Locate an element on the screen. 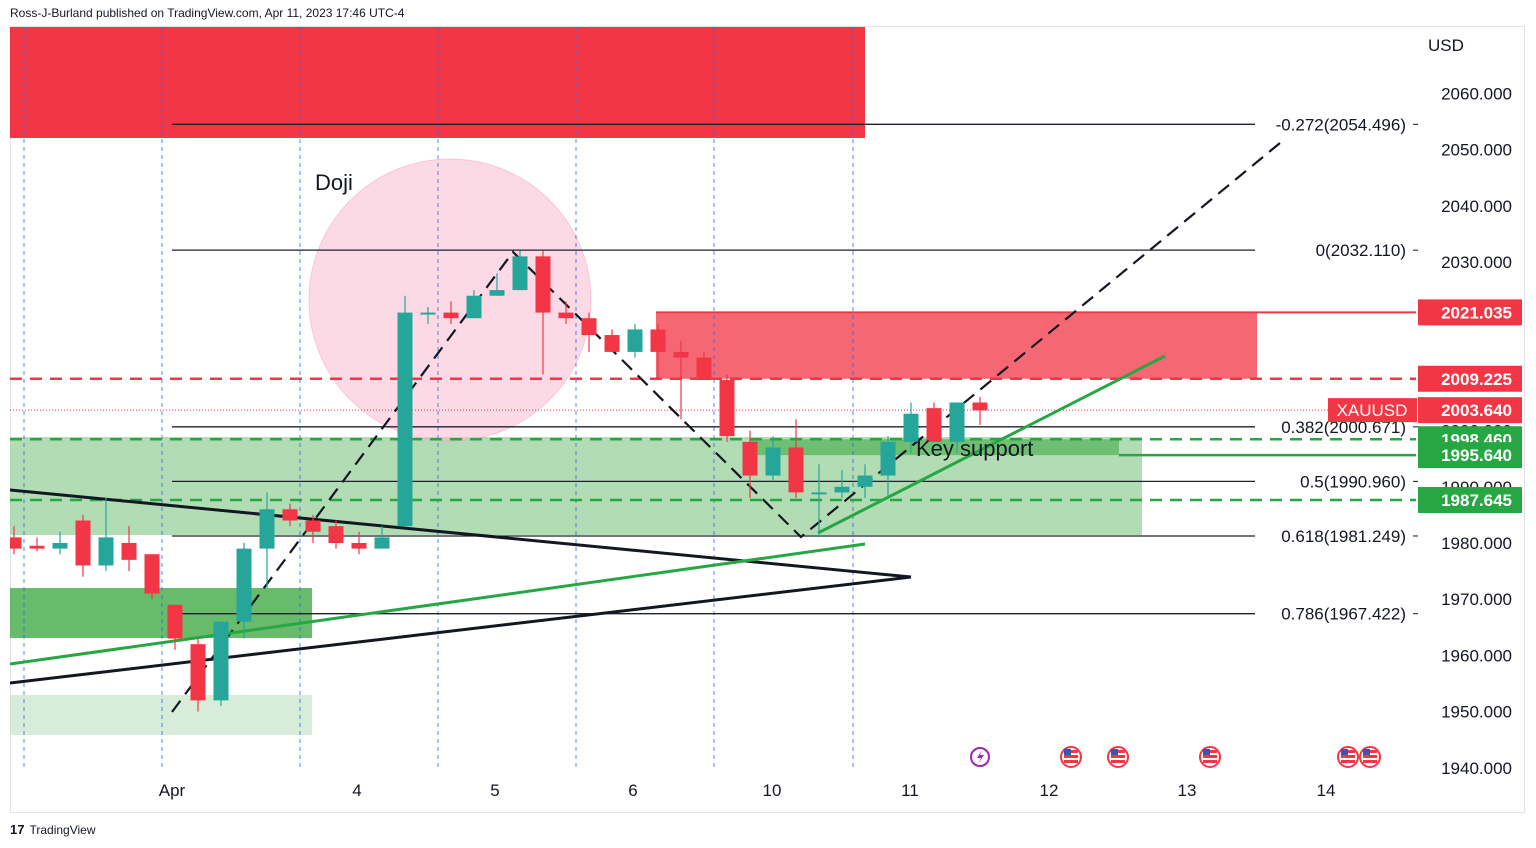 The width and height of the screenshot is (1536, 848). support-zone-key is located at coordinates (934, 447).